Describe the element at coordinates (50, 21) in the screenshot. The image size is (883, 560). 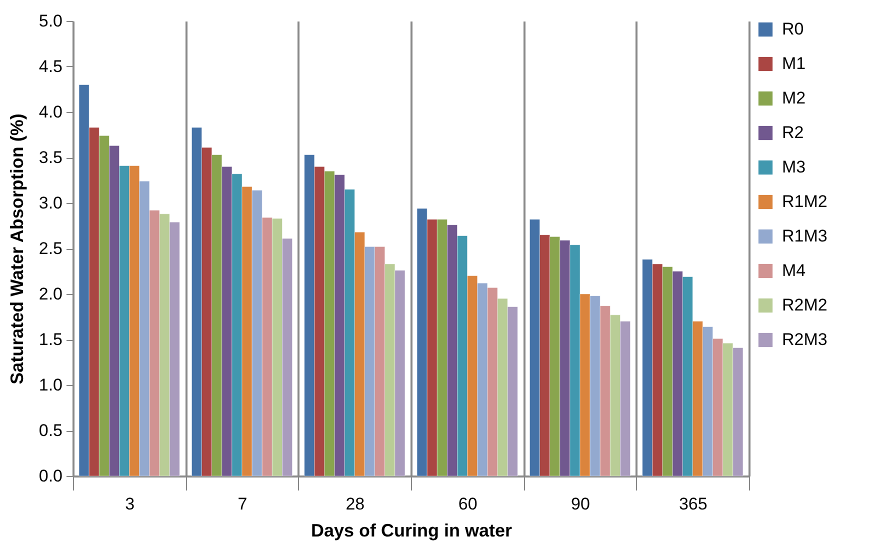
I see `y-tick-label: 5.0` at that location.